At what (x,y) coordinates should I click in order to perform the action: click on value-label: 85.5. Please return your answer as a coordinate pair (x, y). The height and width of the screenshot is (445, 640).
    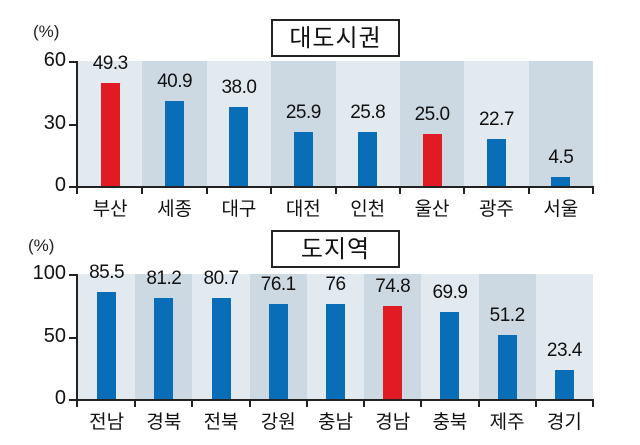
    Looking at the image, I should click on (107, 273).